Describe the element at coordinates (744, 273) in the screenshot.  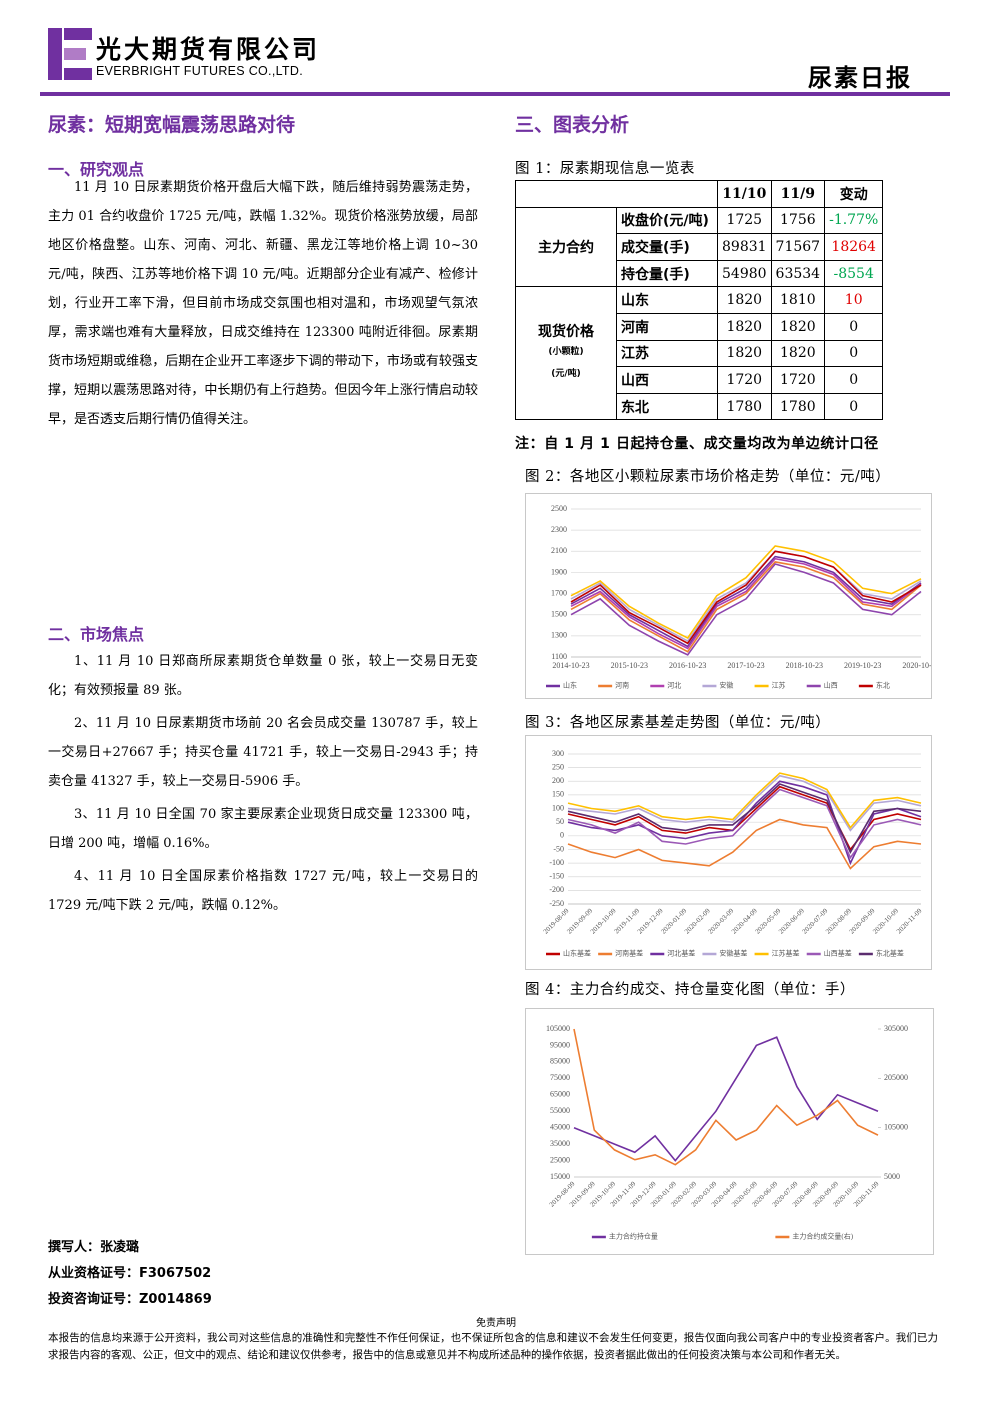
I see `cell: 54980` at that location.